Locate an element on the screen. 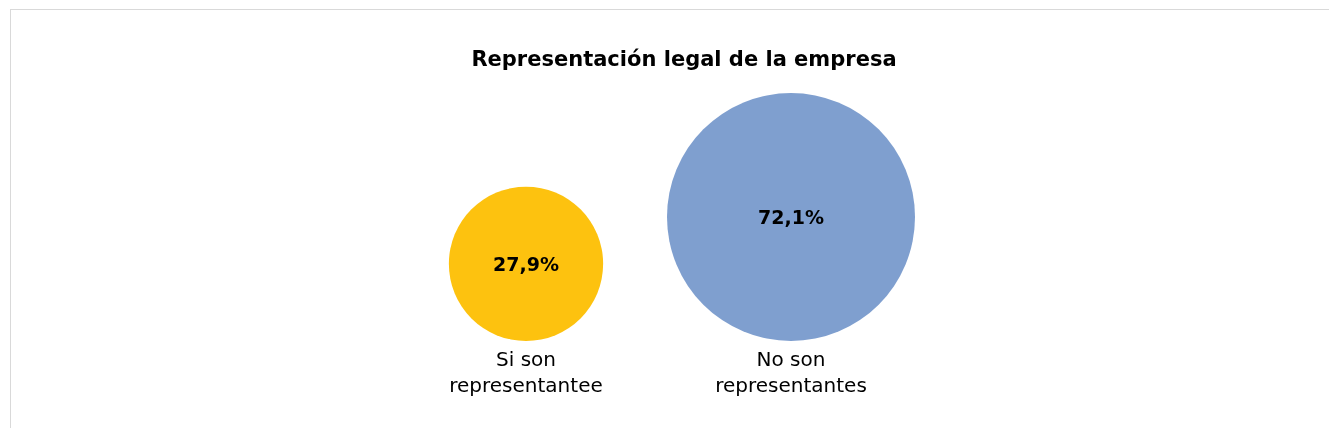  data-label: 72,1% is located at coordinates (791, 217).